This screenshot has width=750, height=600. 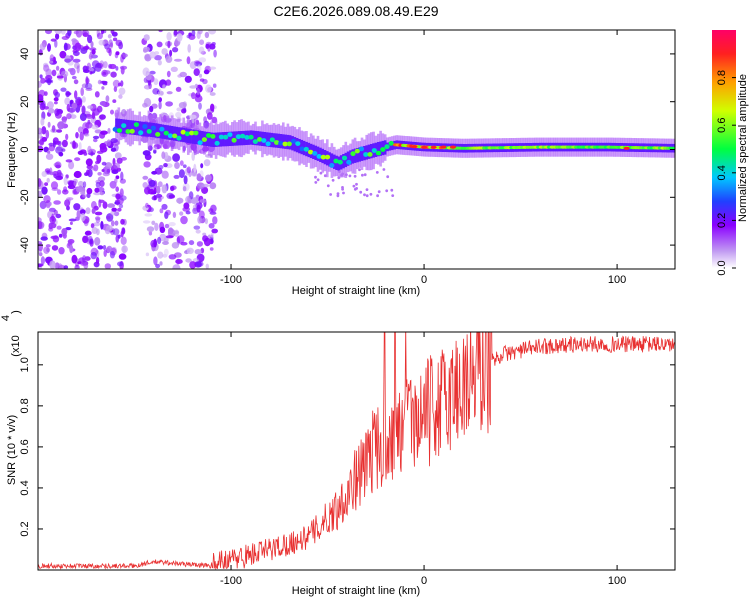 What do you see at coordinates (424, 147) in the screenshot?
I see `signal-peak` at bounding box center [424, 147].